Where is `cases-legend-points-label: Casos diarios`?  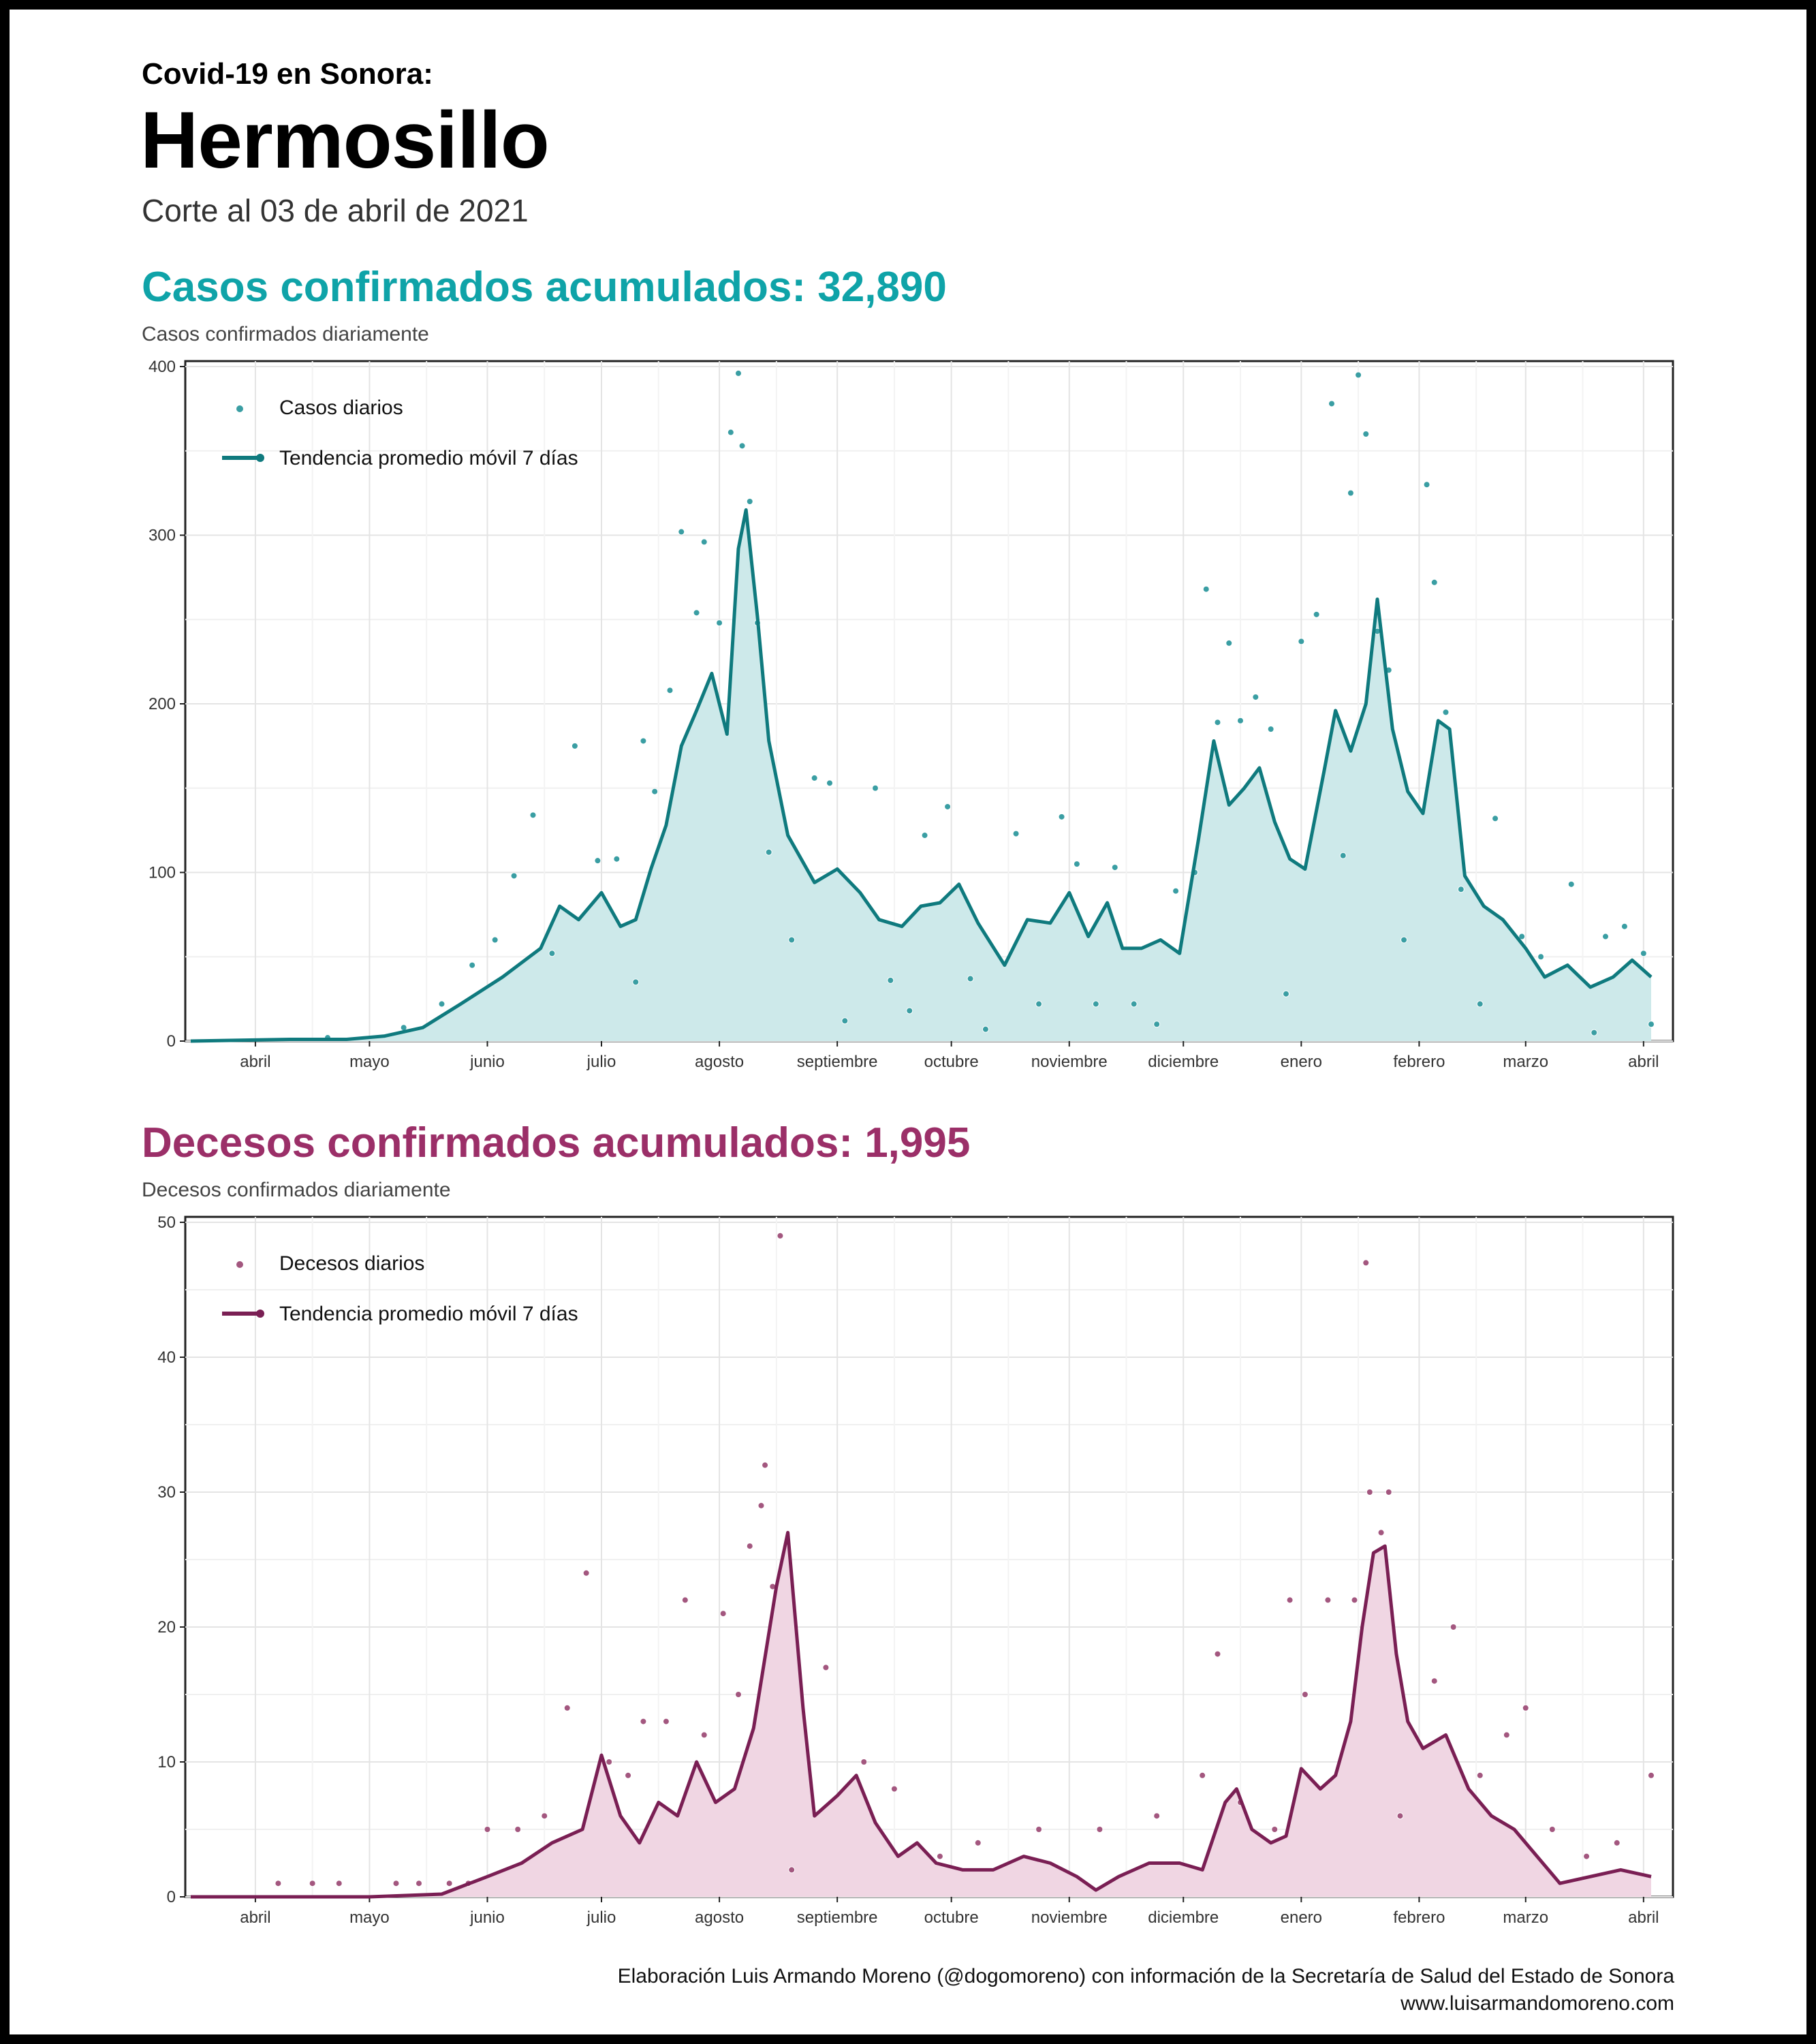 cases-legend-points-label: Casos diarios is located at coordinates (341, 408).